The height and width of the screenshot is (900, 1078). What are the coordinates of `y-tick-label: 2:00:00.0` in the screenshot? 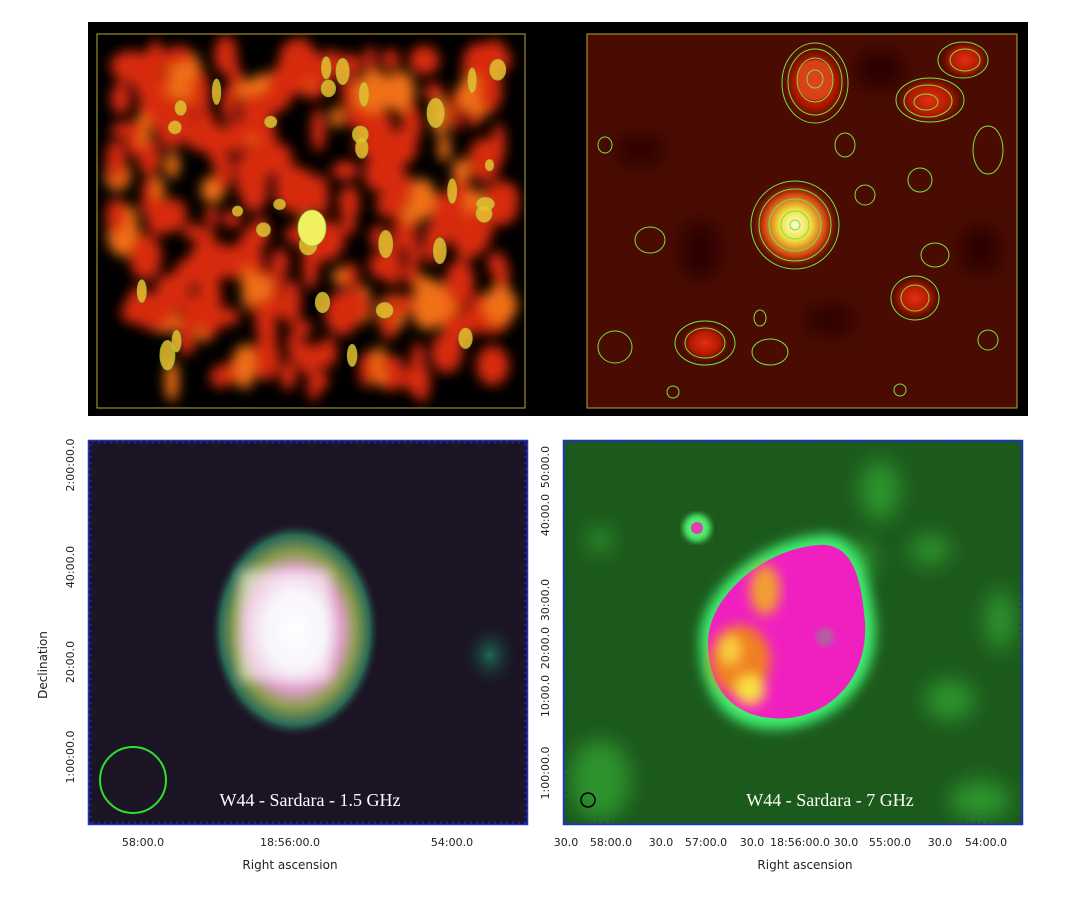 It's located at (70, 465).